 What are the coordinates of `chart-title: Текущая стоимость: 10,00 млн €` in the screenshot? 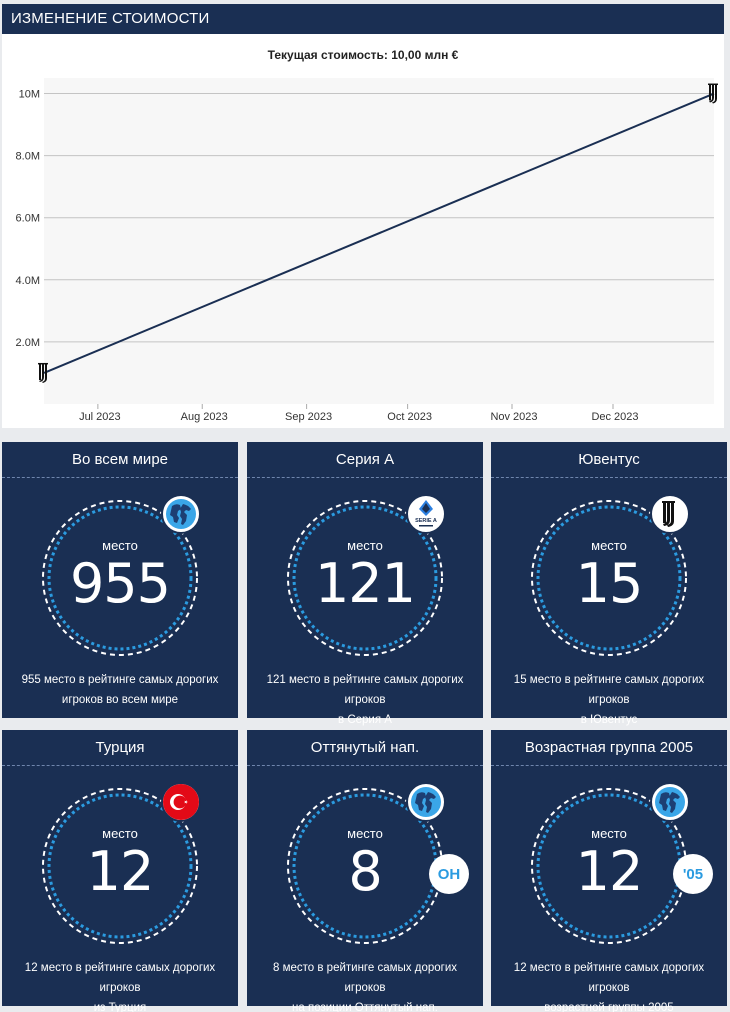 It's located at (363, 55).